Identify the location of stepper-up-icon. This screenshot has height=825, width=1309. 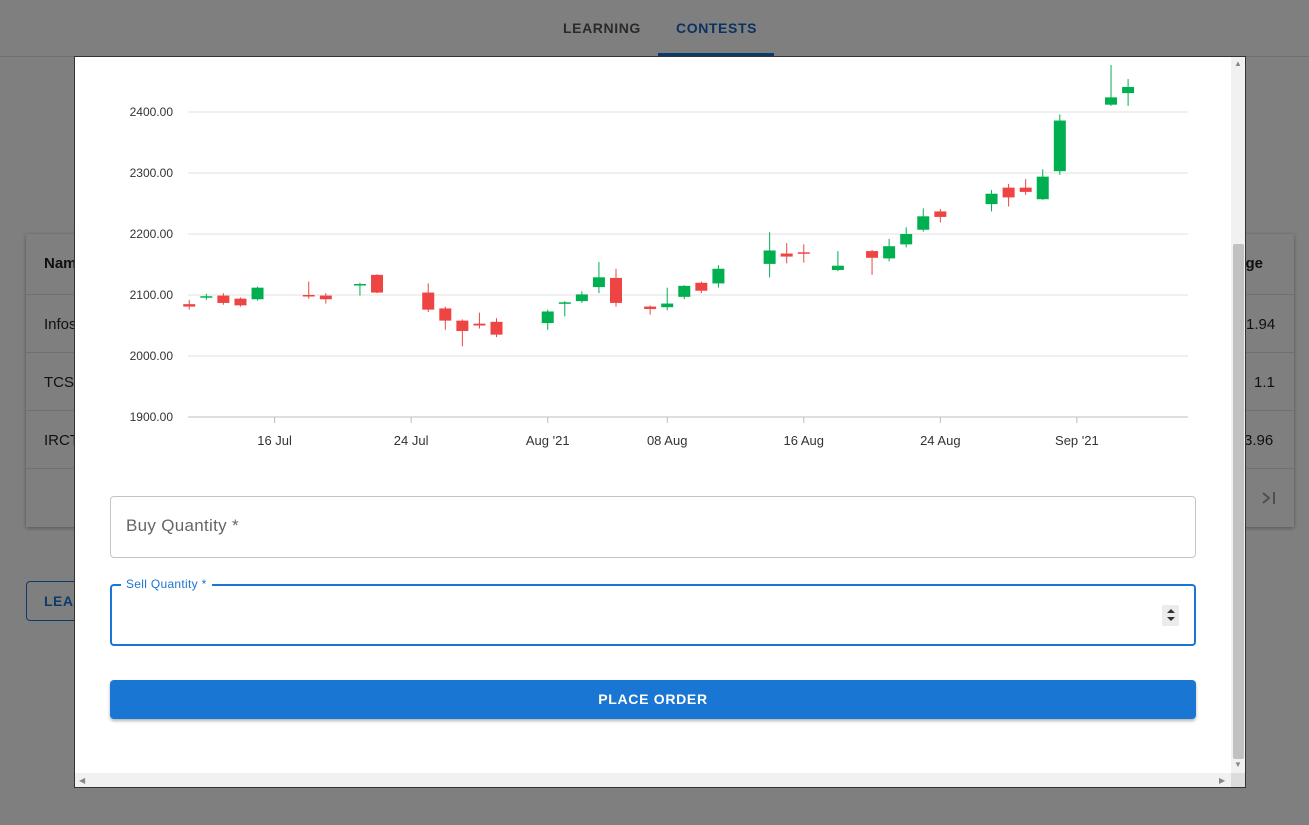
(1171, 611).